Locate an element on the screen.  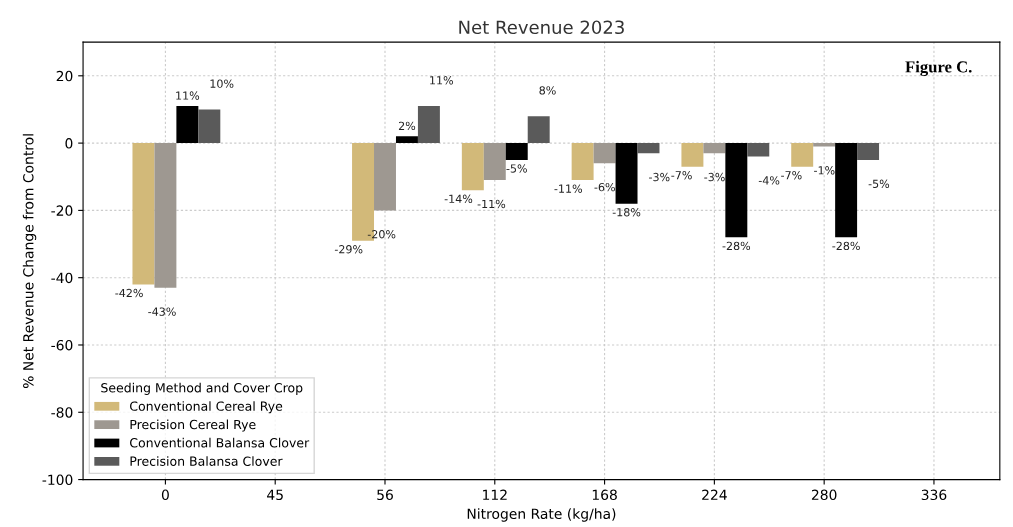
y-tick-label: -100 is located at coordinates (57, 480).